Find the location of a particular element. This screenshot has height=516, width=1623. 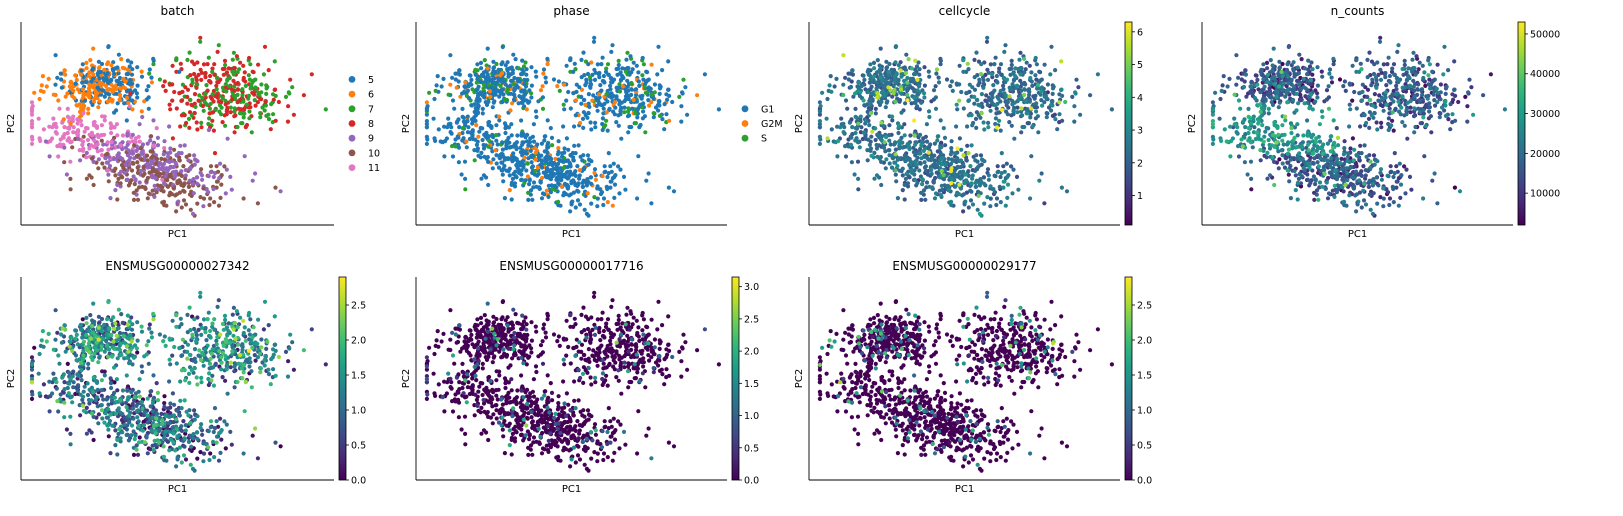

data-points is located at coordinates (965, 126).